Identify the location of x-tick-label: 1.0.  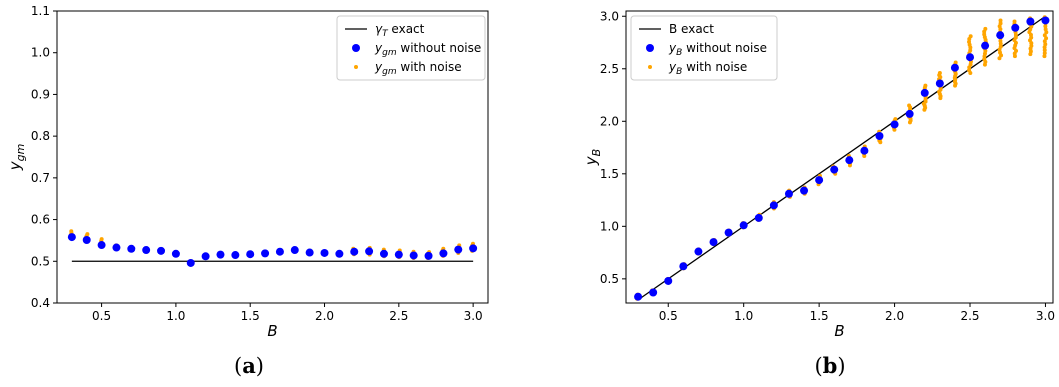
(175, 316).